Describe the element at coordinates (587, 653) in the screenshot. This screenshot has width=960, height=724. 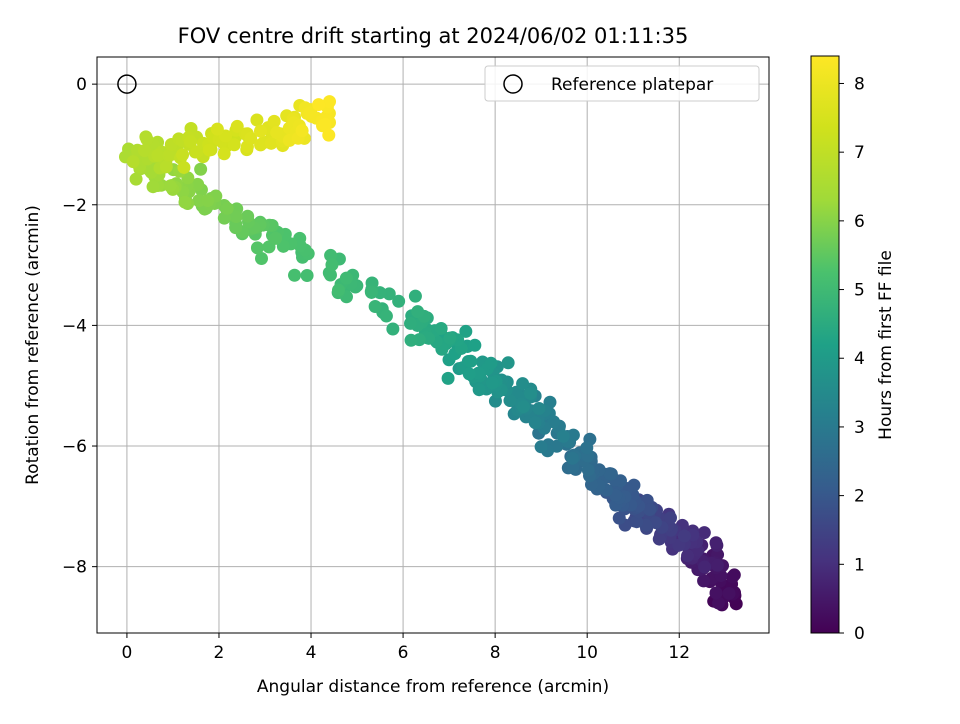
I see `x-tick-label: 10` at that location.